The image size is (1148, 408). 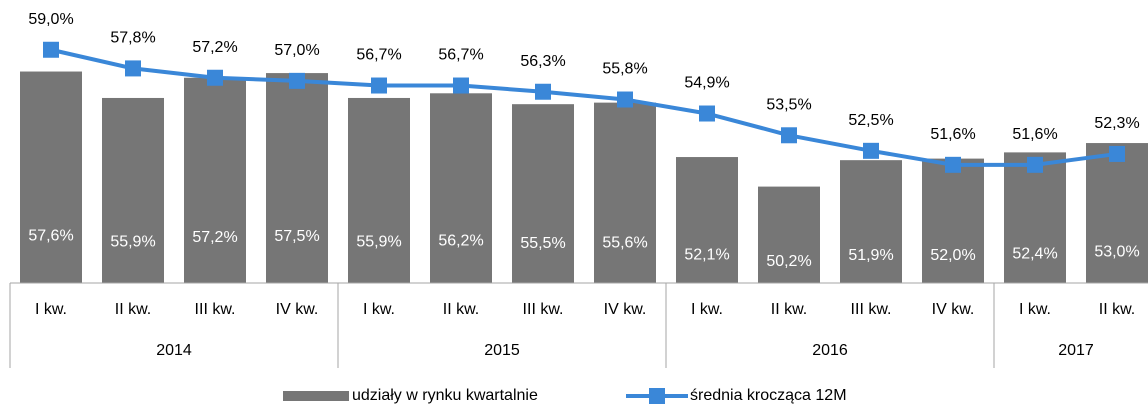 I want to click on legend-label: udziały w rynku kwartalnie, so click(x=445, y=395).